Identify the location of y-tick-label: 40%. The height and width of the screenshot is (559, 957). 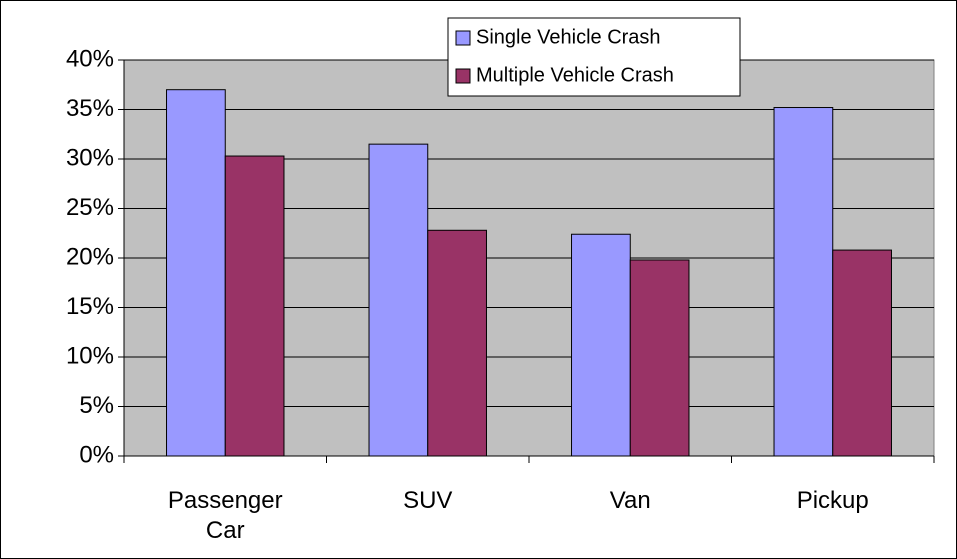
(90, 58).